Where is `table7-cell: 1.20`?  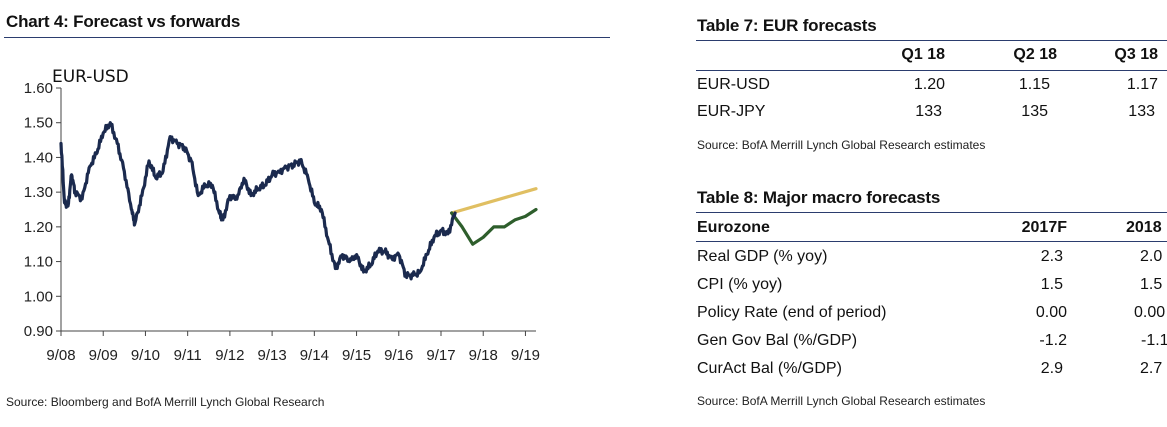
table7-cell: 1.20 is located at coordinates (929, 84).